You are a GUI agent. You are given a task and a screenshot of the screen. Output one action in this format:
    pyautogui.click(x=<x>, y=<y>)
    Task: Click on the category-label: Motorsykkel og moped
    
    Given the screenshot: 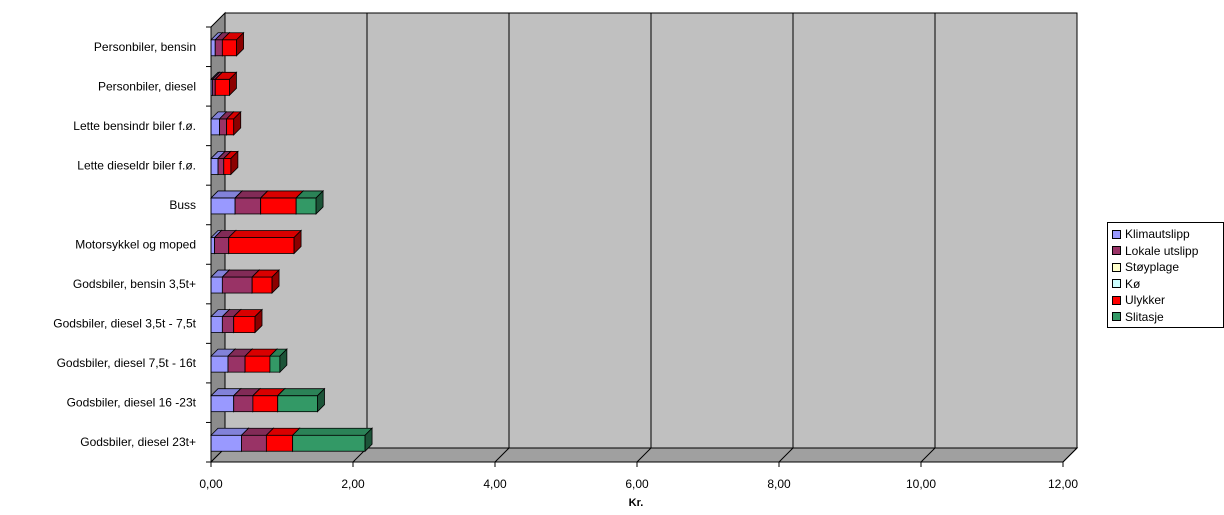 What is the action you would take?
    pyautogui.click(x=135, y=245)
    